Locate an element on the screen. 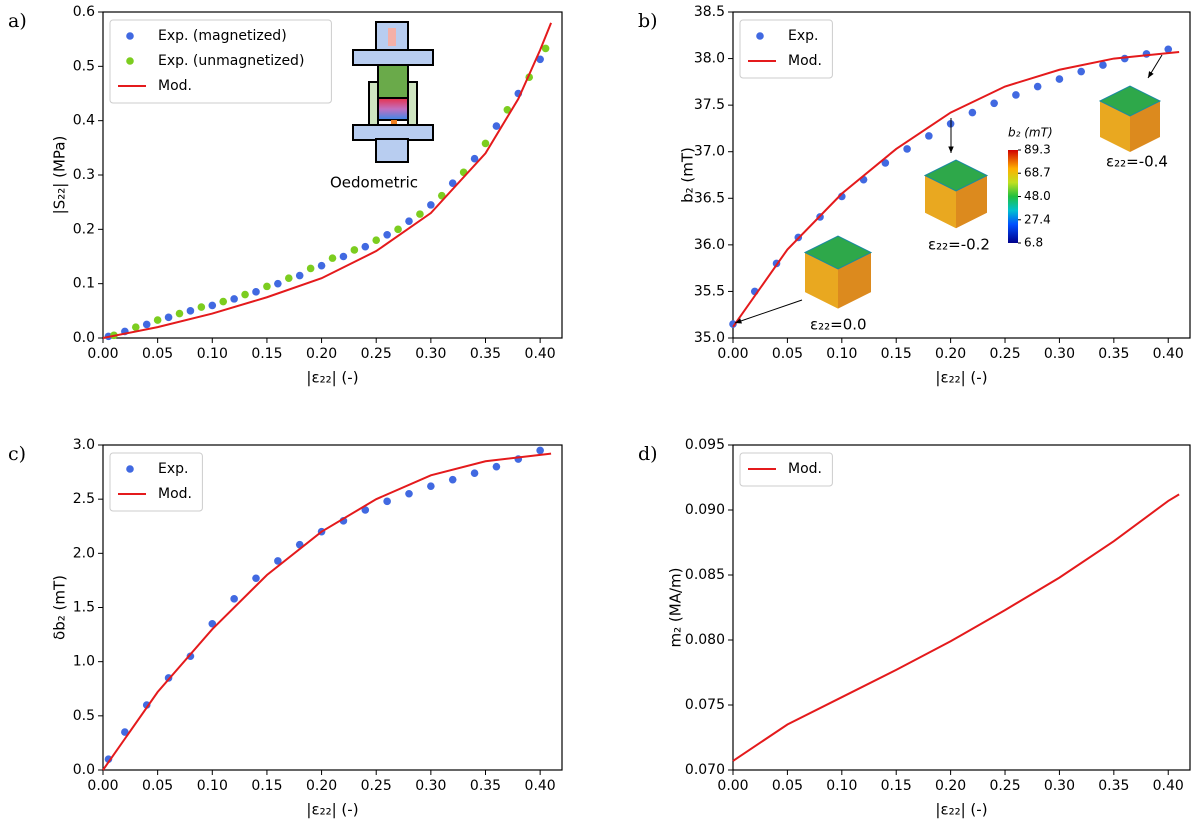 Image resolution: width=1199 pixels, height=823 pixels. y-tick-label: 0.1 is located at coordinates (84, 284).